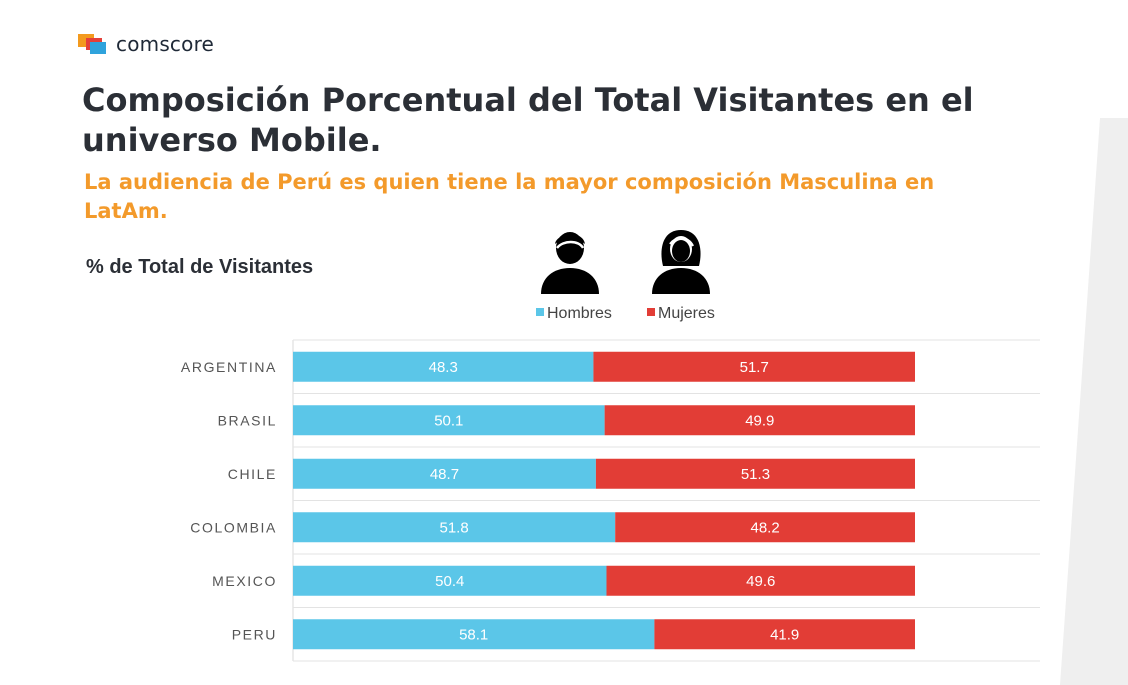  What do you see at coordinates (540, 312) in the screenshot?
I see `legend-swatch-hombres` at bounding box center [540, 312].